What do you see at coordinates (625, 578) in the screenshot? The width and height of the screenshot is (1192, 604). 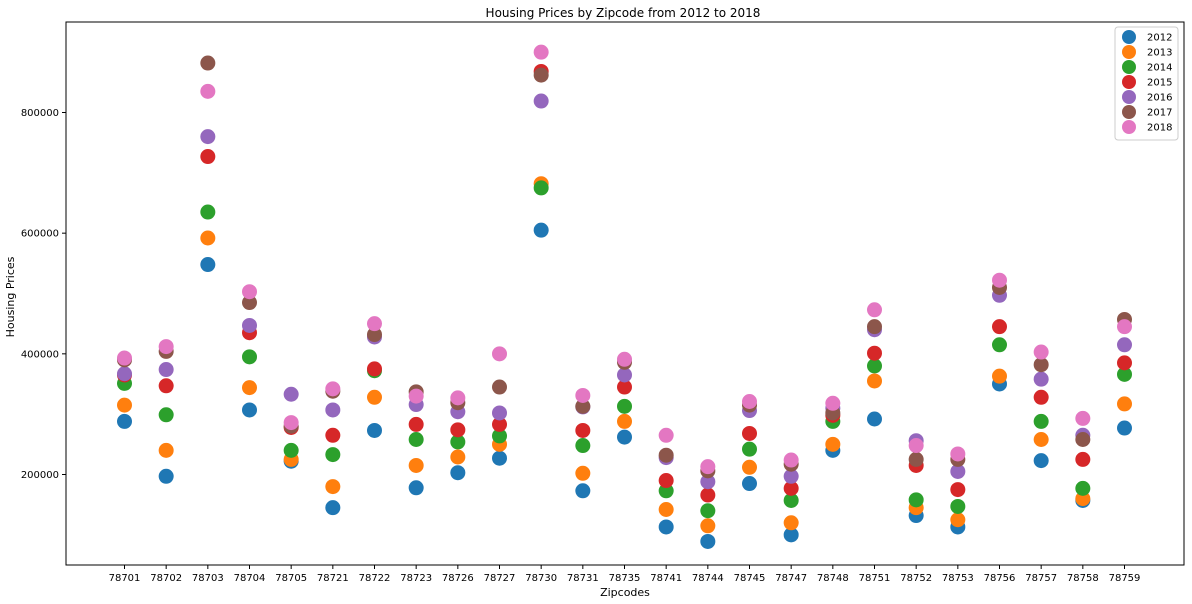 I see `x-tick-label: 78735` at bounding box center [625, 578].